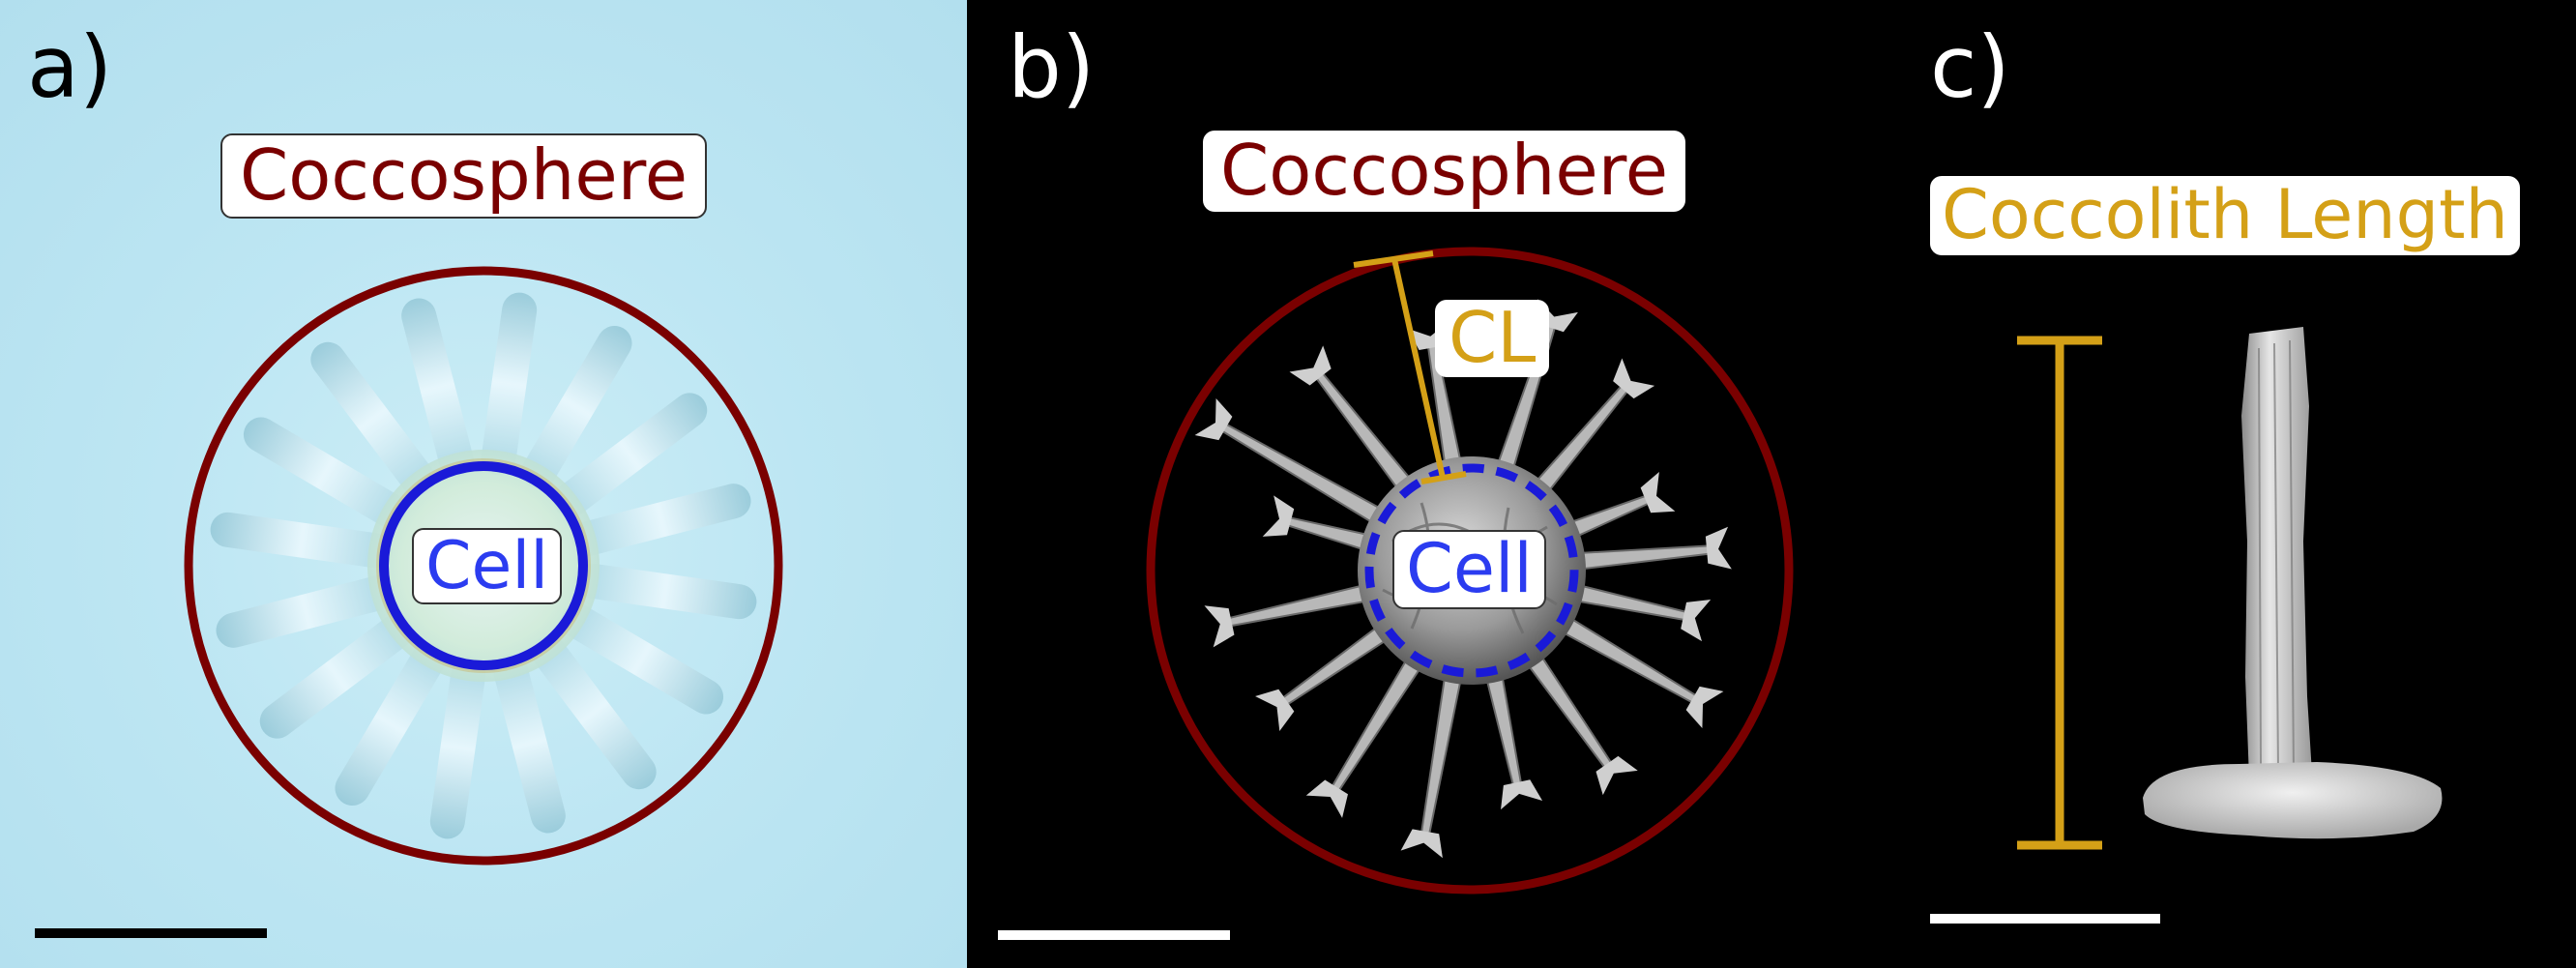 The height and width of the screenshot is (968, 2576). I want to click on coccolith-length-bar, so click(2059, 593).